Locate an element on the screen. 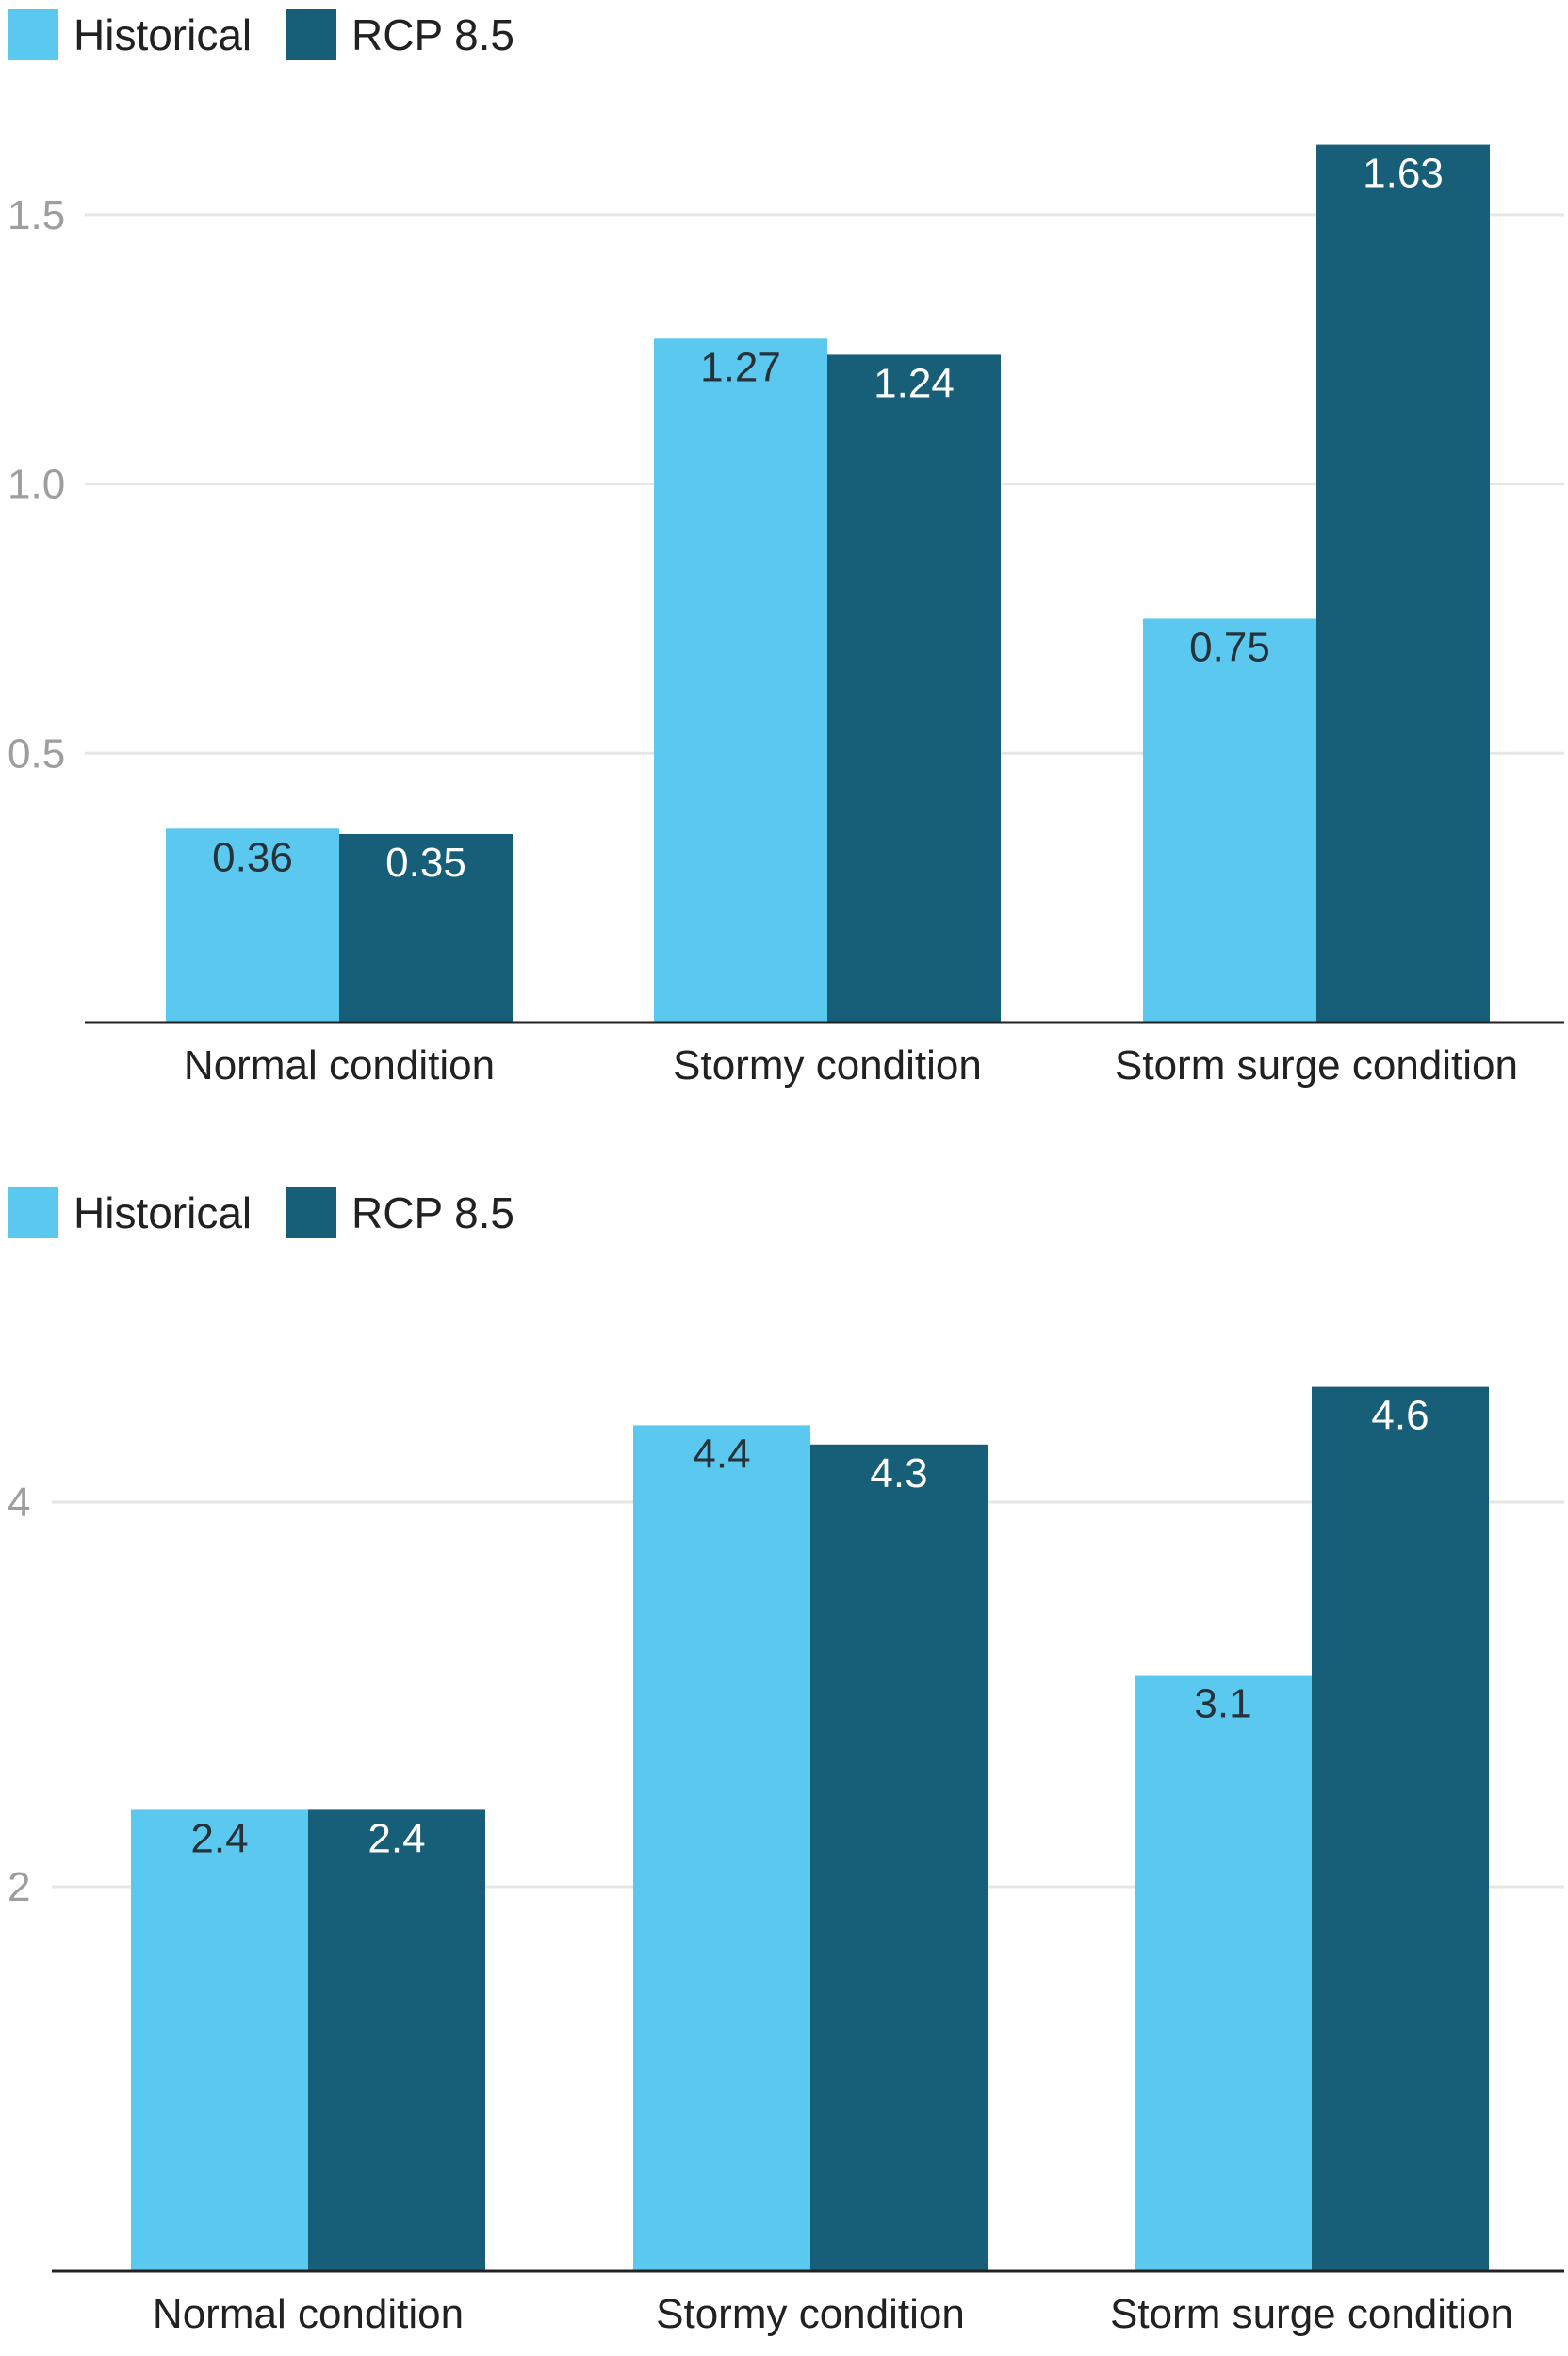 This screenshot has width=1568, height=2356. y-tick-label: 1.0 is located at coordinates (36, 485).